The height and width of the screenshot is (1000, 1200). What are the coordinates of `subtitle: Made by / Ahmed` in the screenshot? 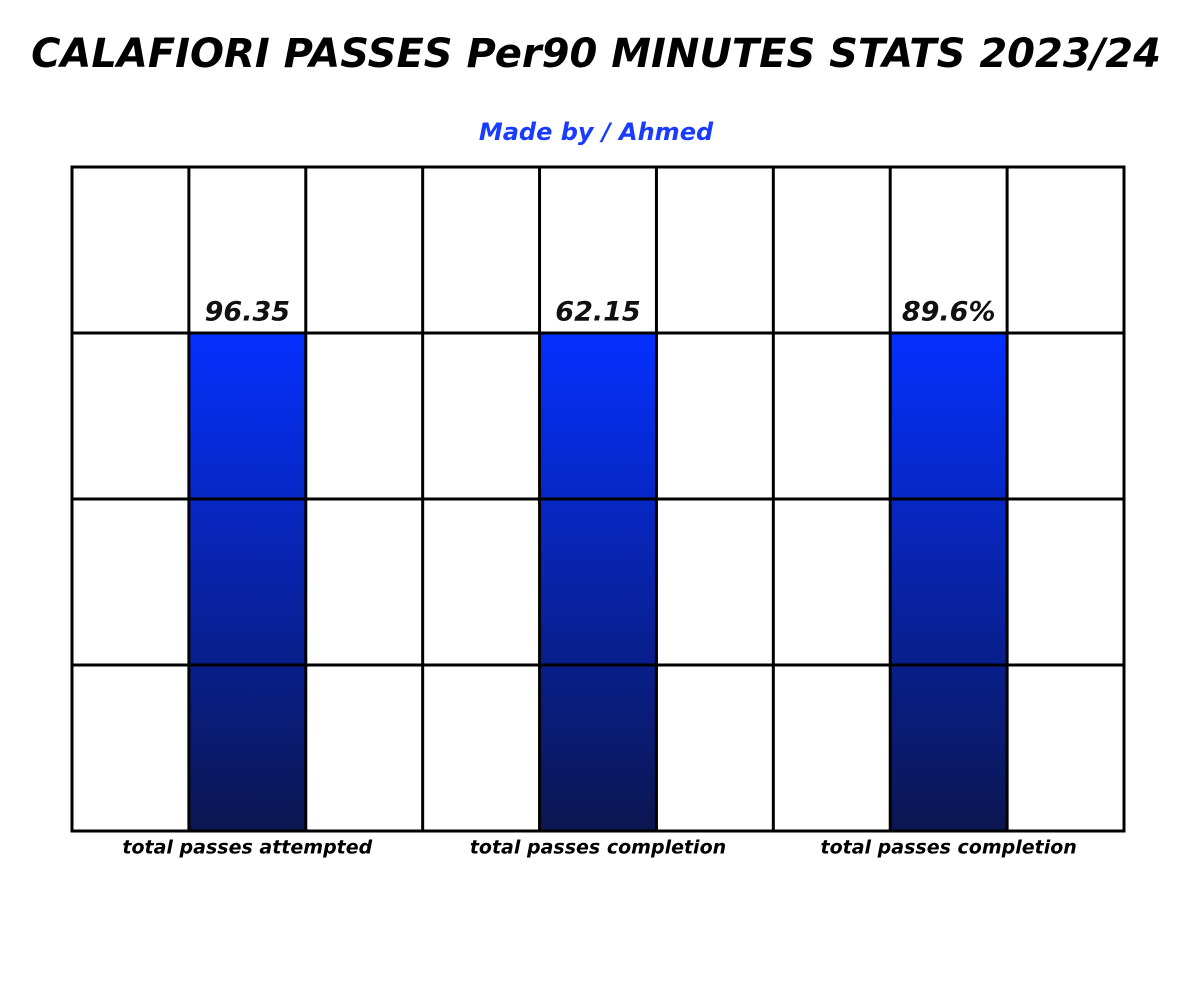 It's located at (596, 132).